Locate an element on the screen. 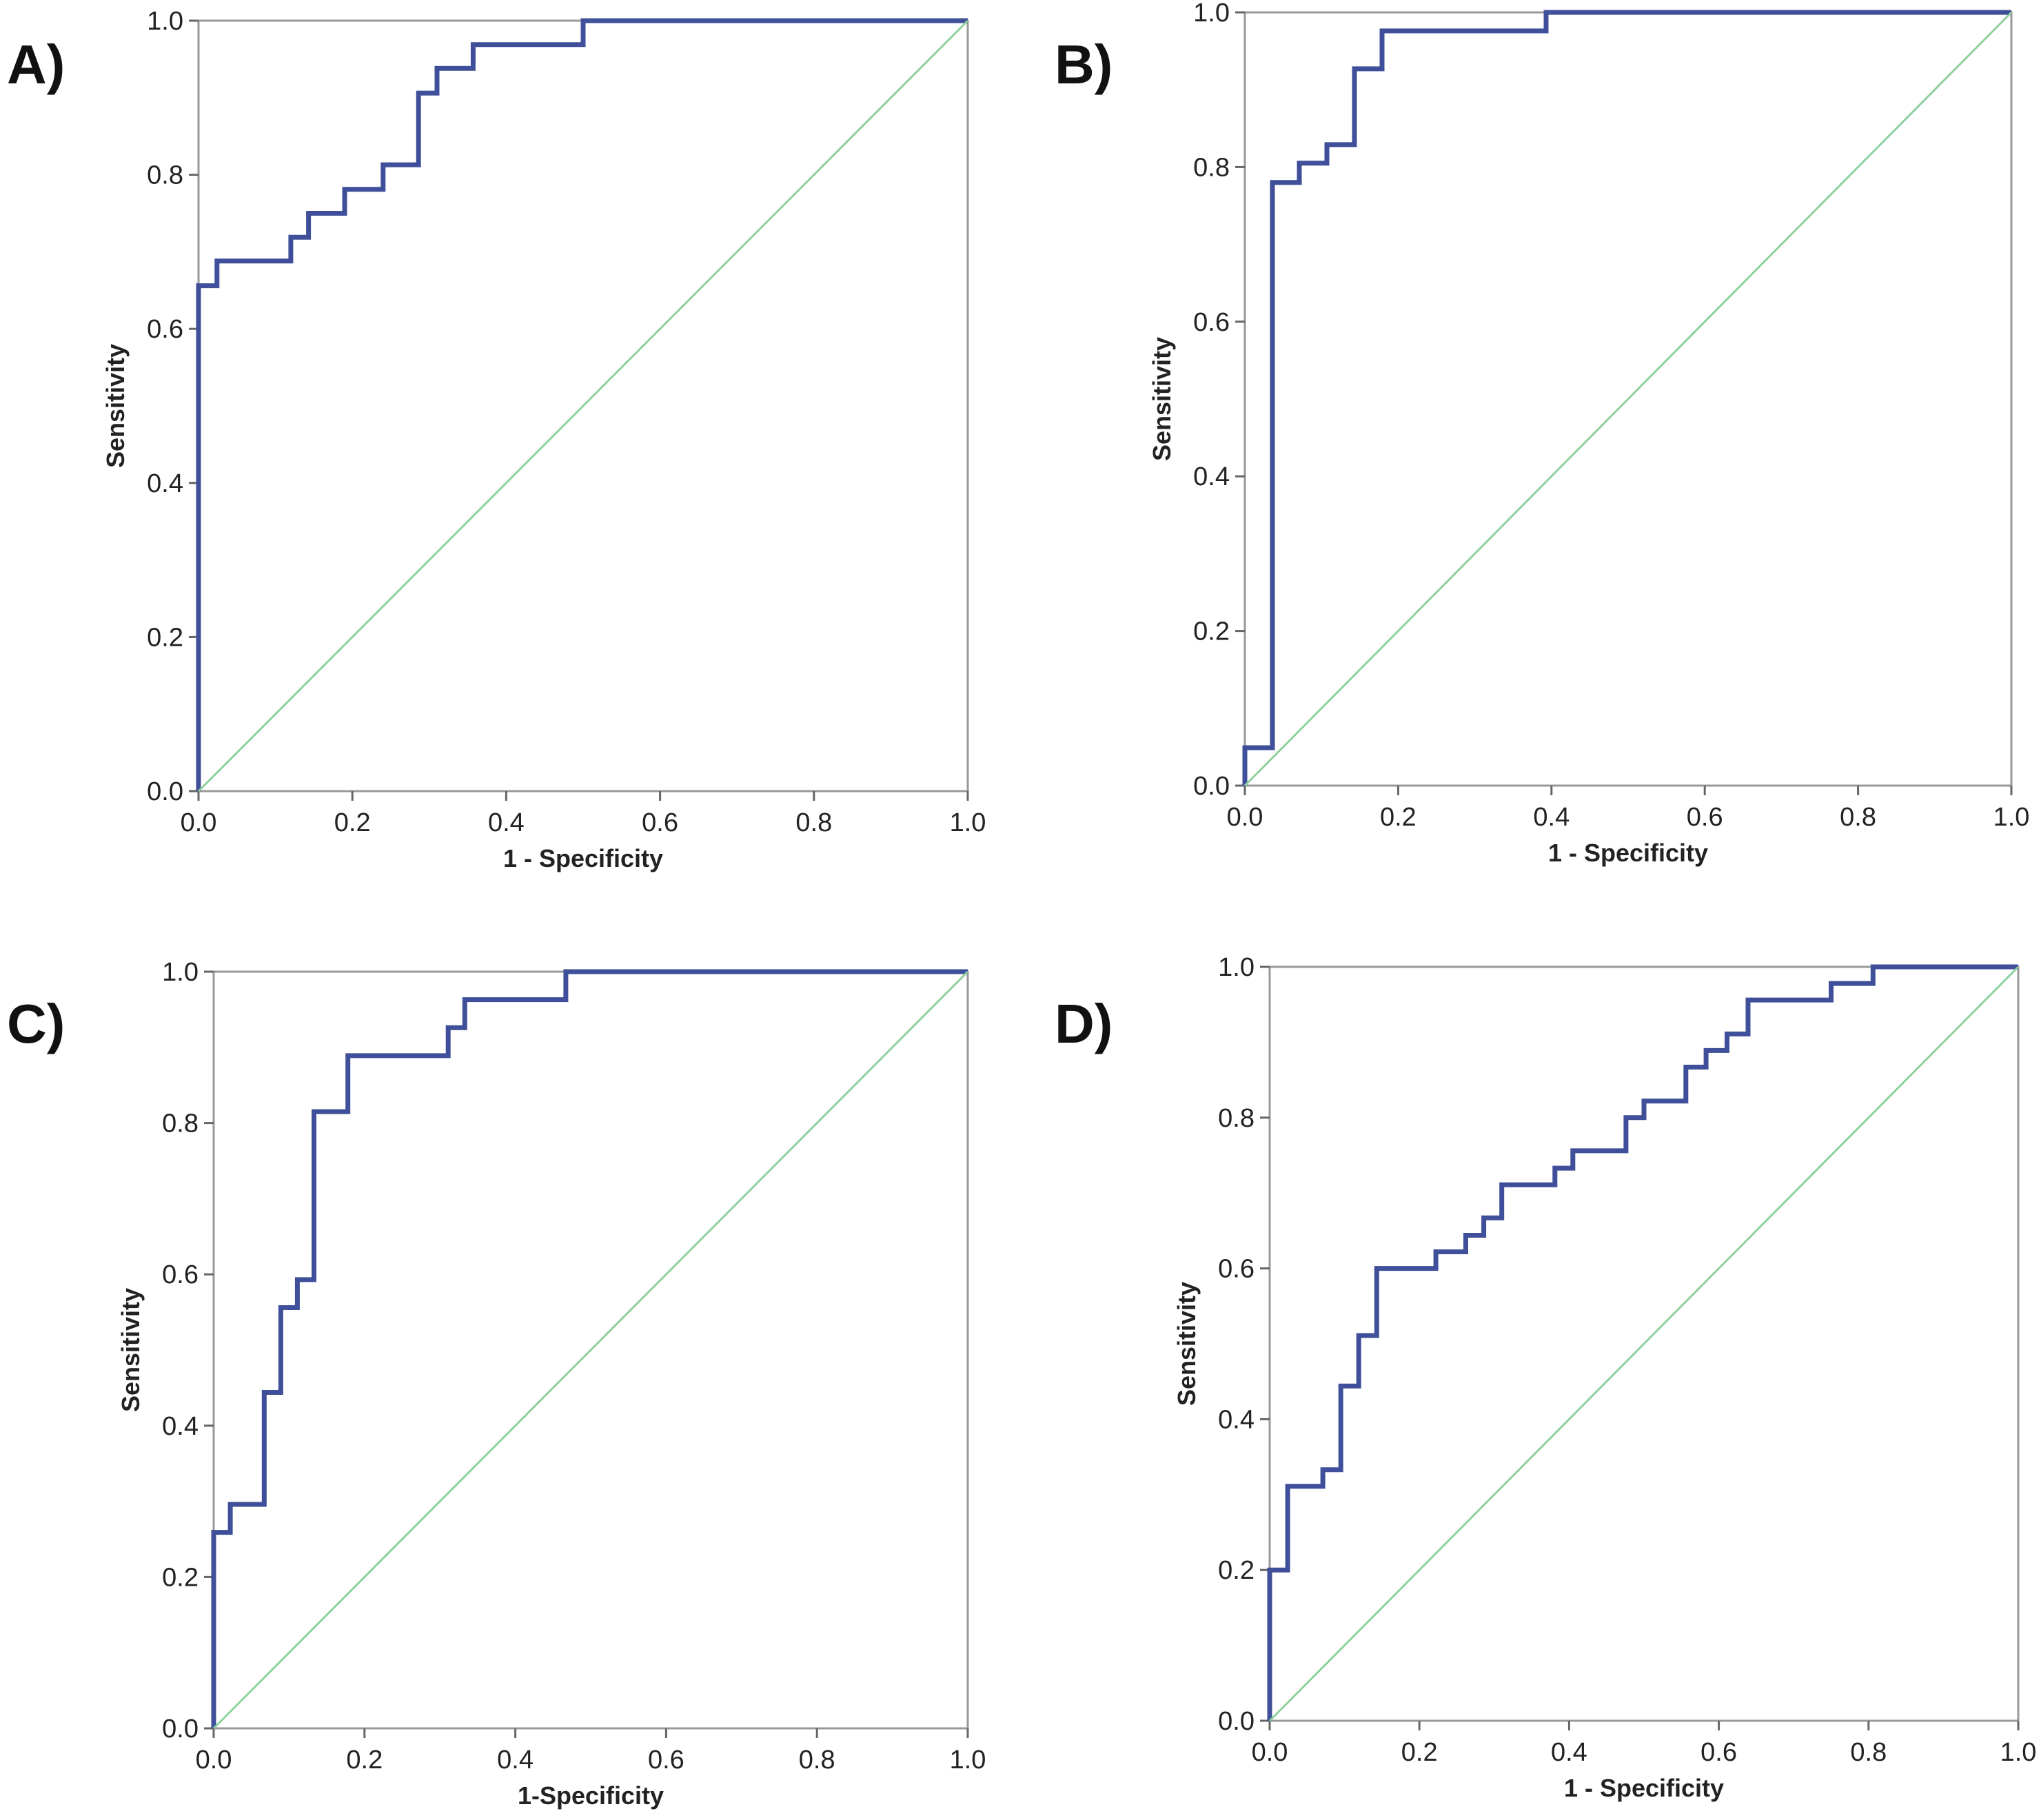  x-tick-label-d: 0.6 is located at coordinates (1718, 1752).